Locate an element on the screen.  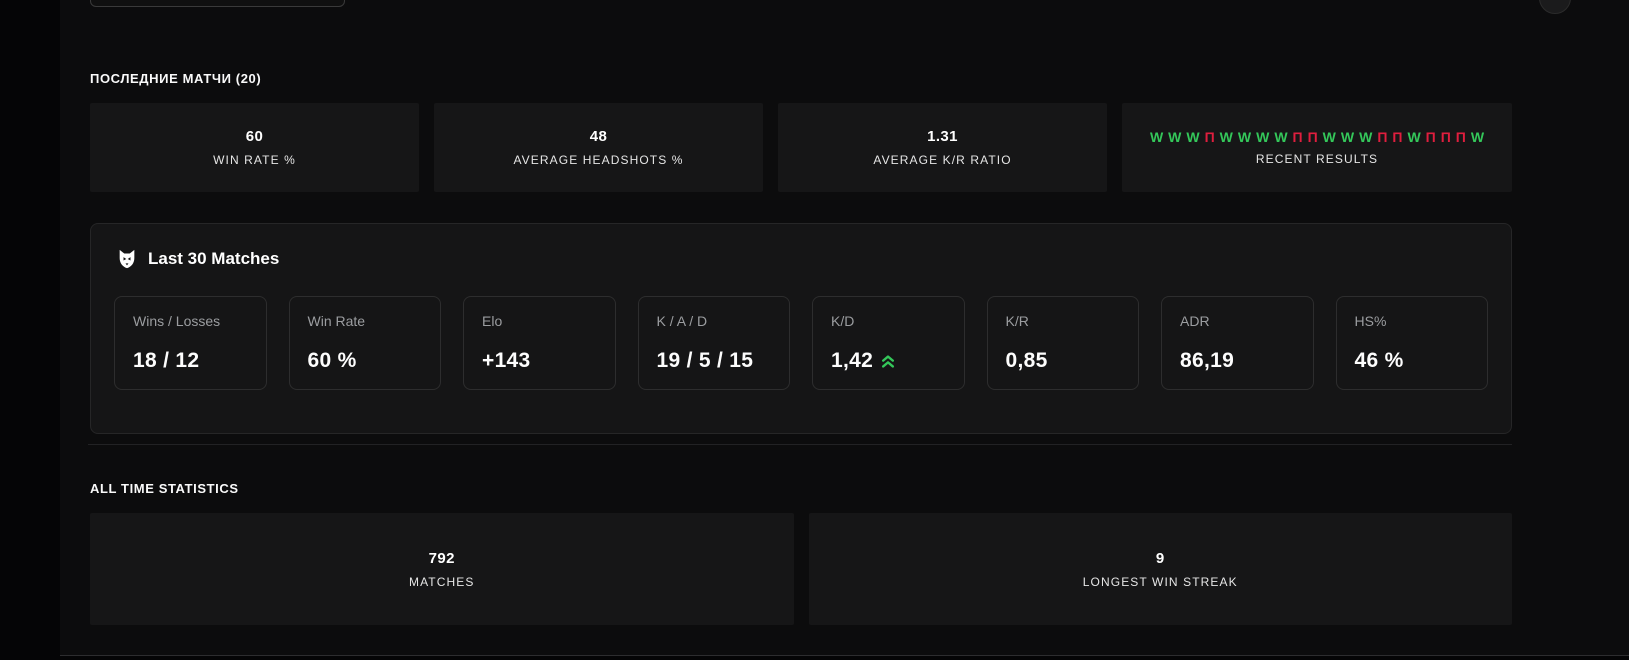
stat-box: Win Rate 60 % is located at coordinates (364, 343).